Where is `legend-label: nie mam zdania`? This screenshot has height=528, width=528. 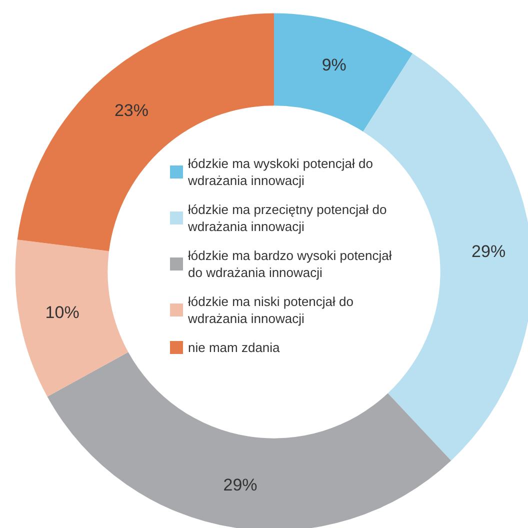 legend-label: nie mam zdania is located at coordinates (234, 347).